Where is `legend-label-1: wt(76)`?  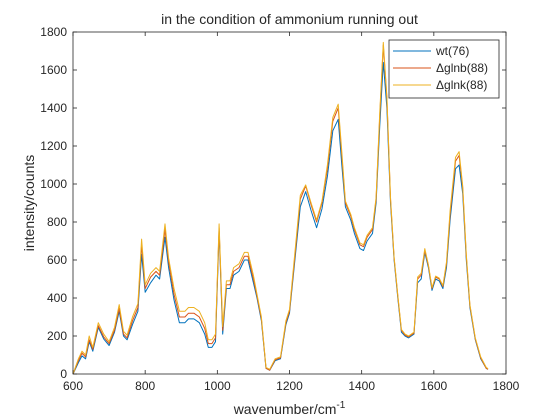
legend-label-1: wt(76) is located at coordinates (452, 51).